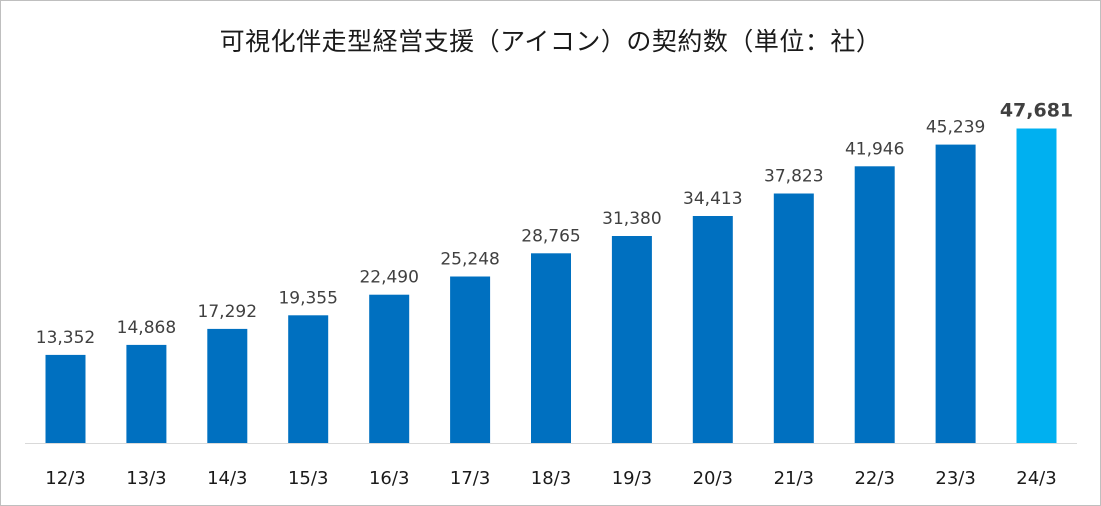 This screenshot has width=1101, height=506. What do you see at coordinates (874, 478) in the screenshot?
I see `x-tick-label: 22/3` at bounding box center [874, 478].